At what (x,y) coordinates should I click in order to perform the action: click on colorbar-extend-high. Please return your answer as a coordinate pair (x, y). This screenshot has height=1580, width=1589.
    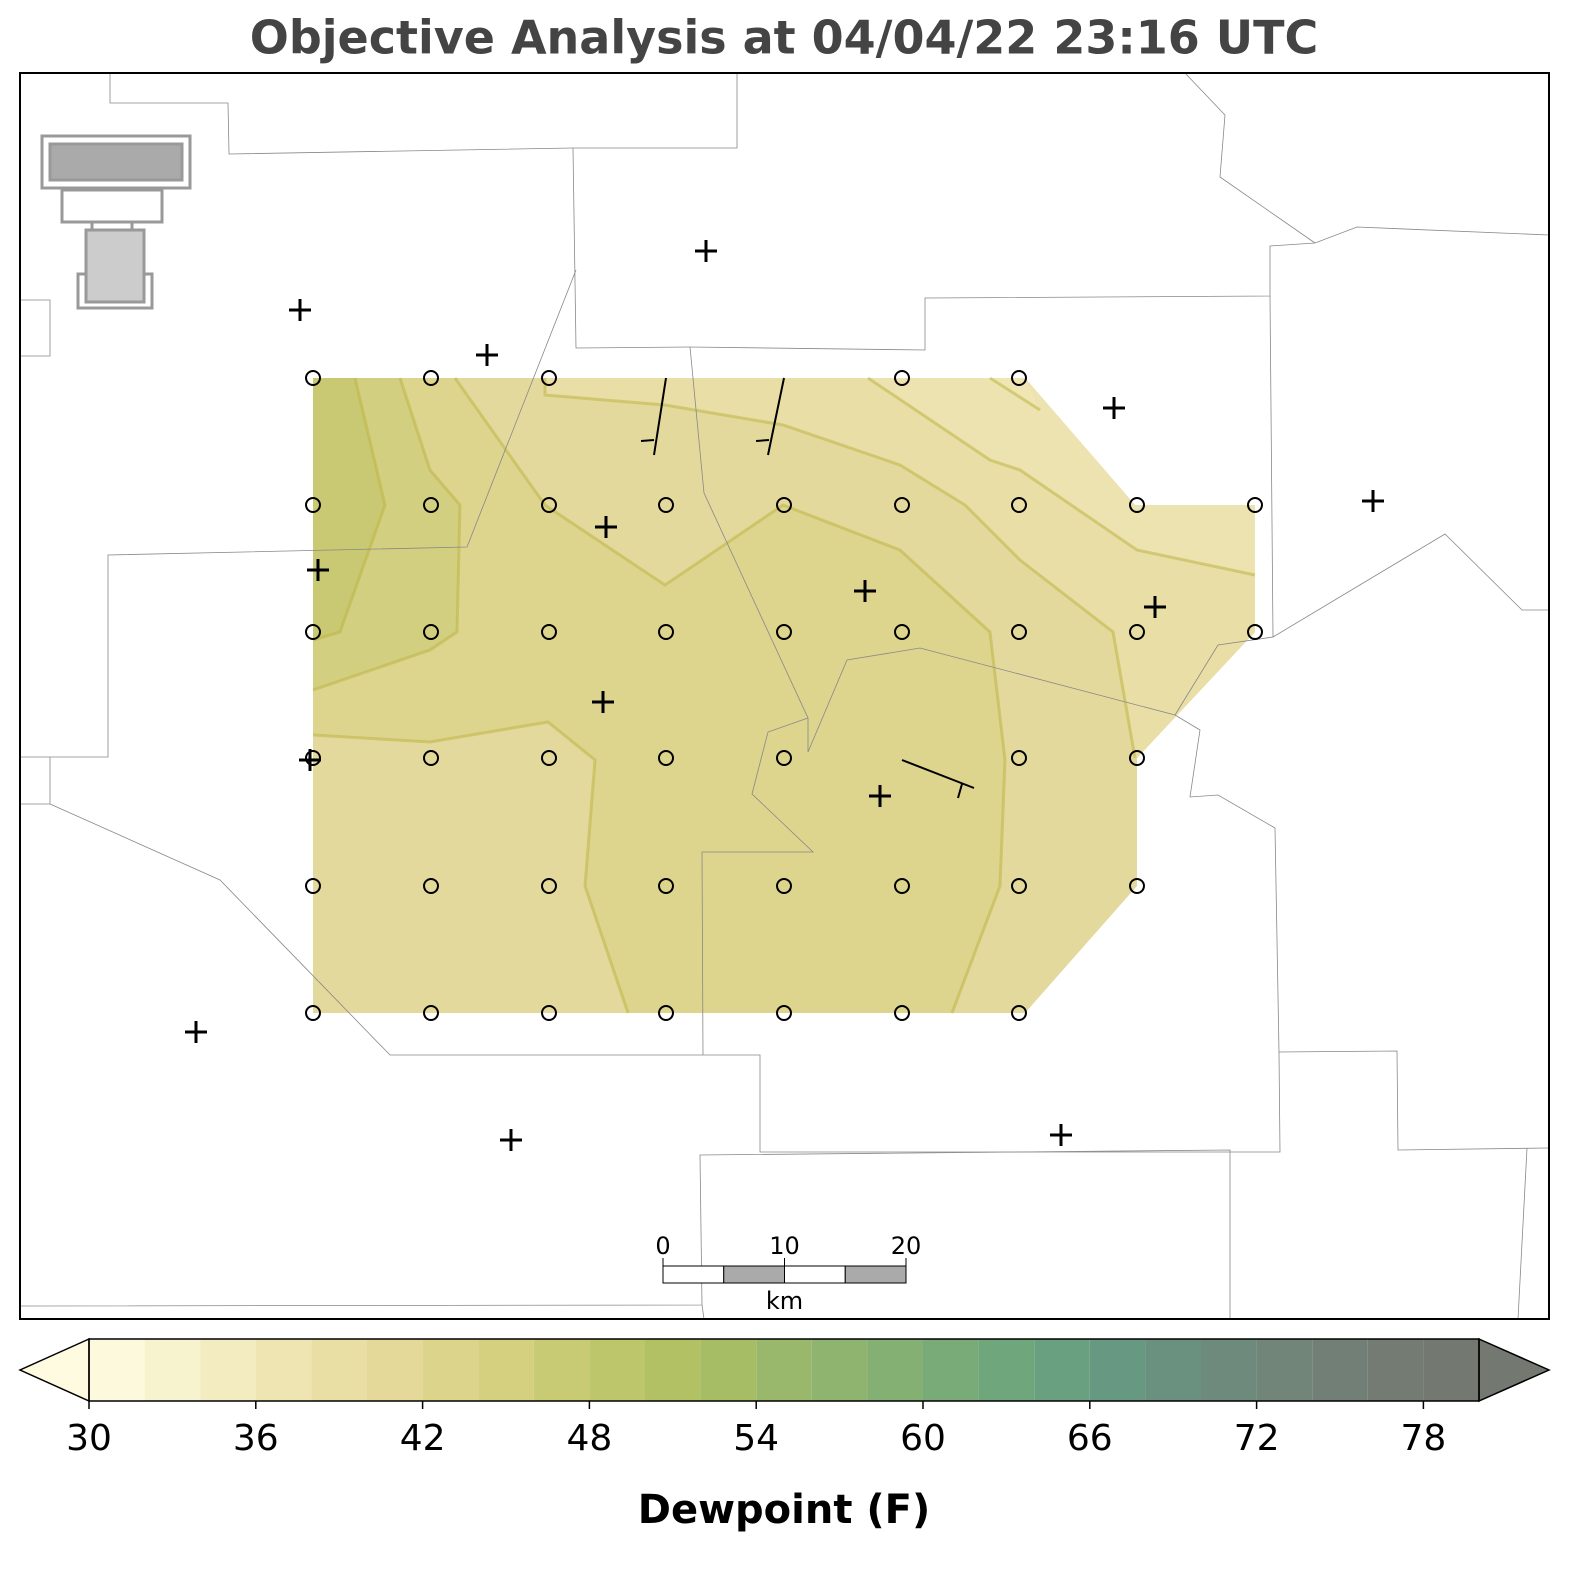
    Looking at the image, I should click on (1514, 1370).